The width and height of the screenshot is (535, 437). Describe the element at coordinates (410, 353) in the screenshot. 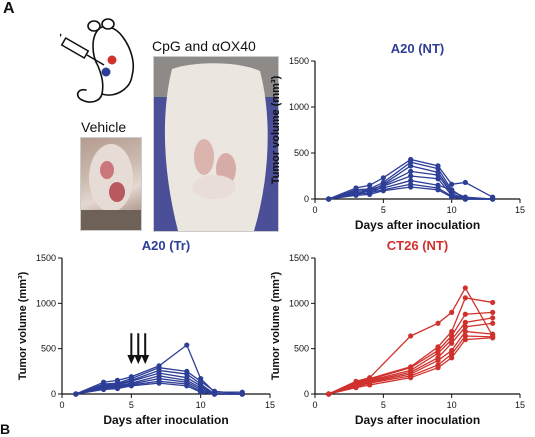

I see `series-line` at that location.